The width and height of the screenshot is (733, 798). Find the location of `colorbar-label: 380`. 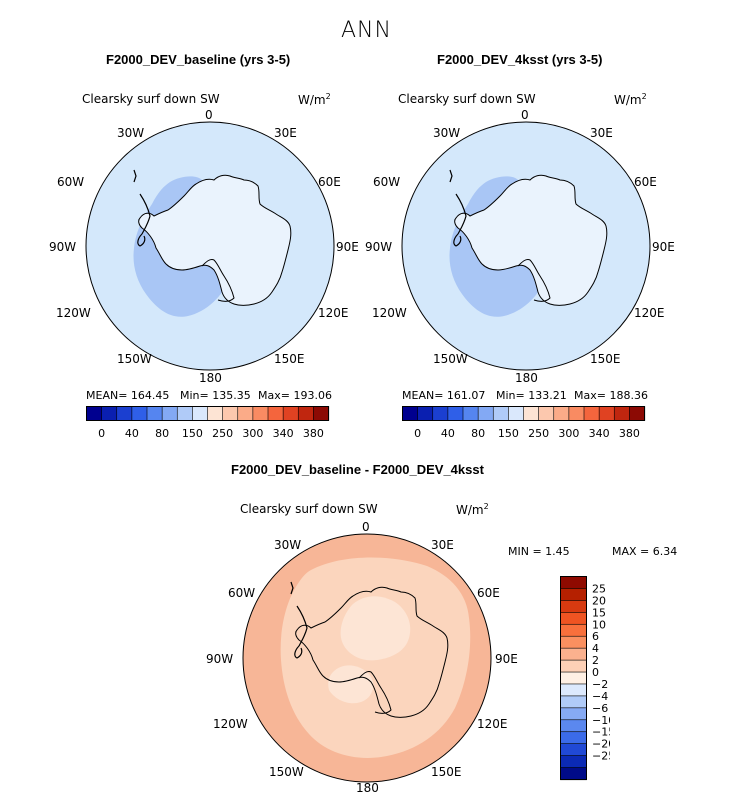

colorbar-label: 380 is located at coordinates (629, 433).